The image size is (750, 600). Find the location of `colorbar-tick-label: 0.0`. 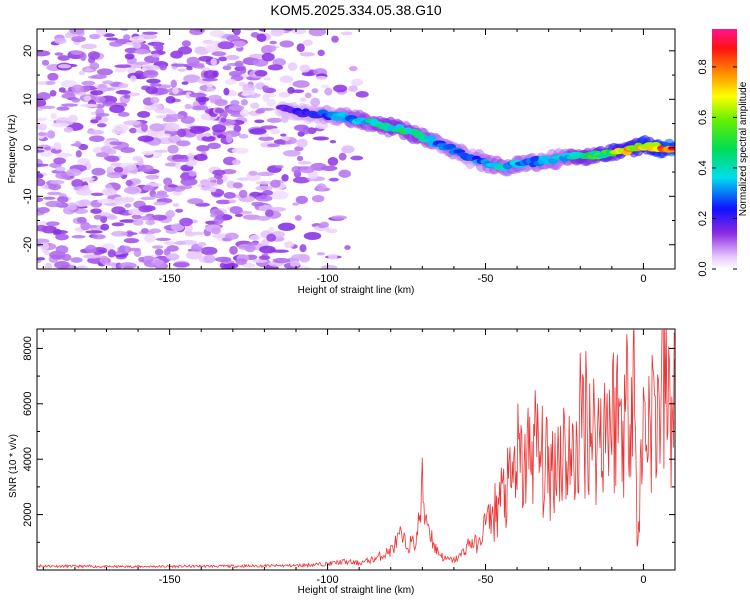

colorbar-tick-label: 0.0 is located at coordinates (703, 268).